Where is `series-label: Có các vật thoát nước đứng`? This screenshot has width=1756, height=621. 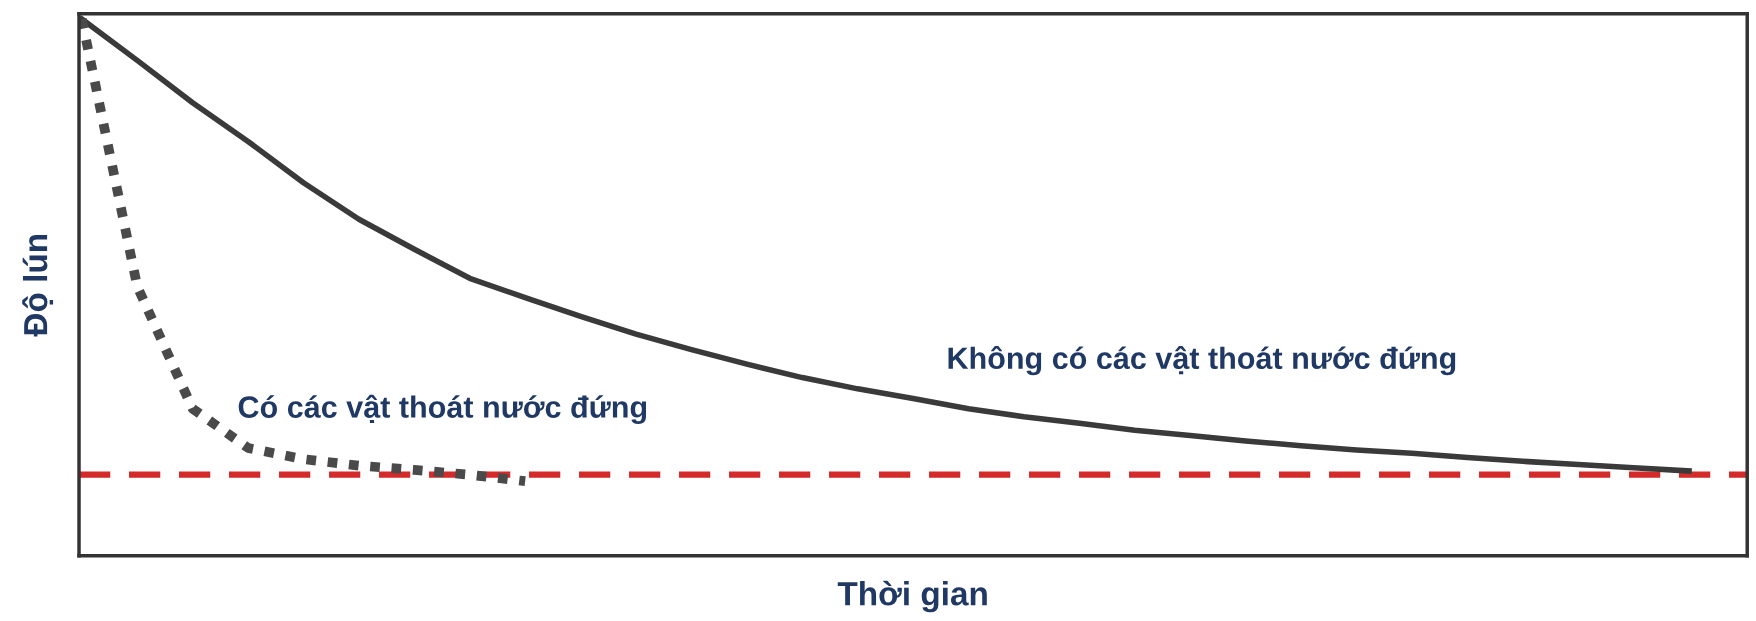
series-label: Có các vật thoát nước đứng is located at coordinates (442, 409).